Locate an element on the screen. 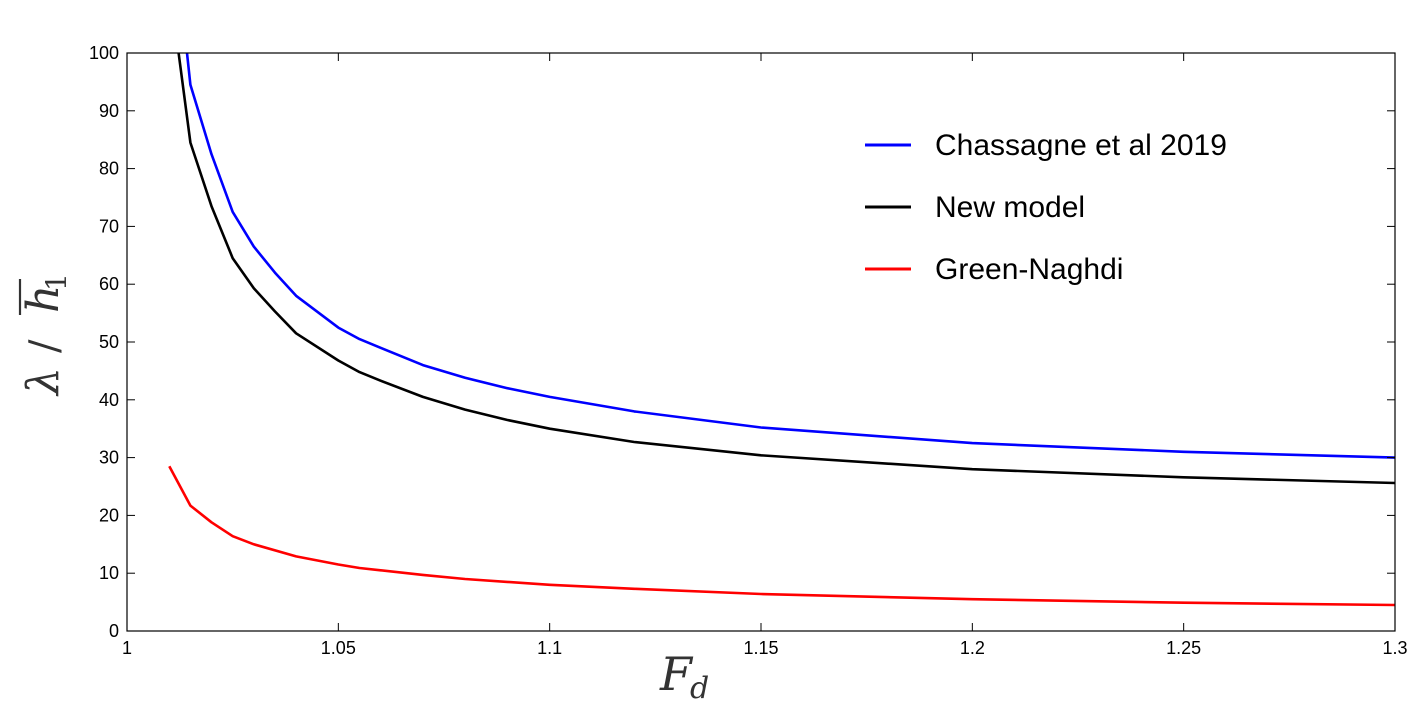  x-axis-subscript: d is located at coordinates (699, 688).